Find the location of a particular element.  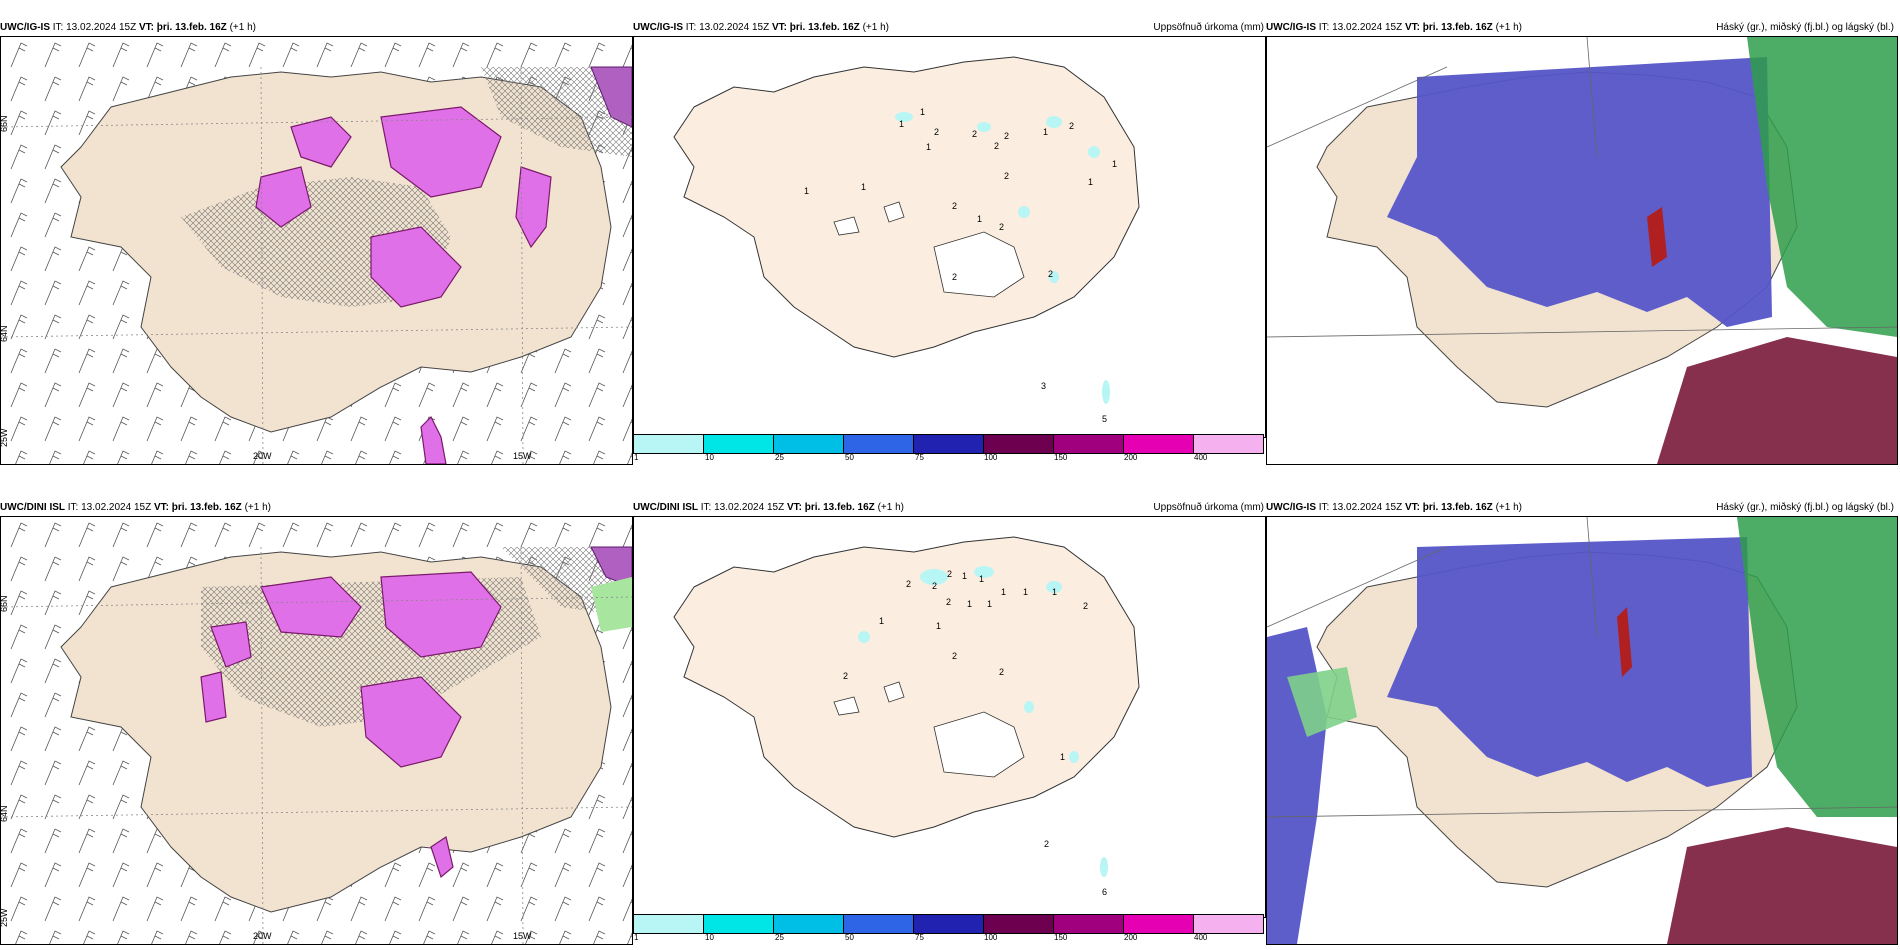

svg-text: 3 is located at coordinates (1043, 386).